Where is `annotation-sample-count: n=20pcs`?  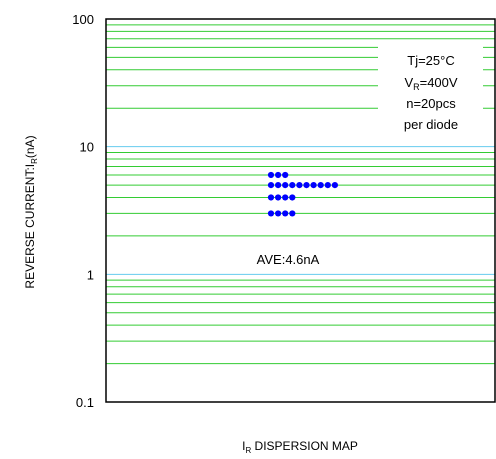 annotation-sample-count: n=20pcs is located at coordinates (431, 103).